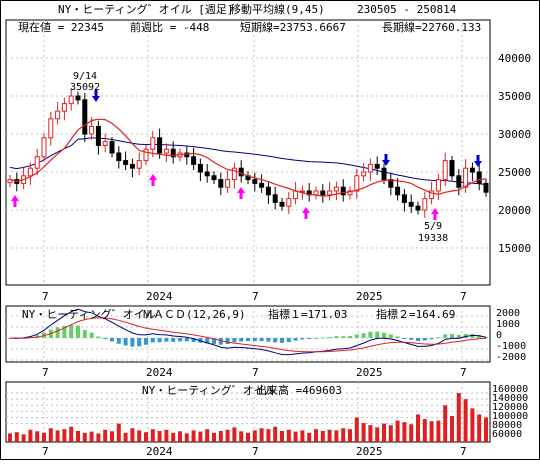 This screenshot has width=540, height=464. Describe the element at coordinates (514, 210) in the screenshot. I see `price-y-tick: 20000` at that location.